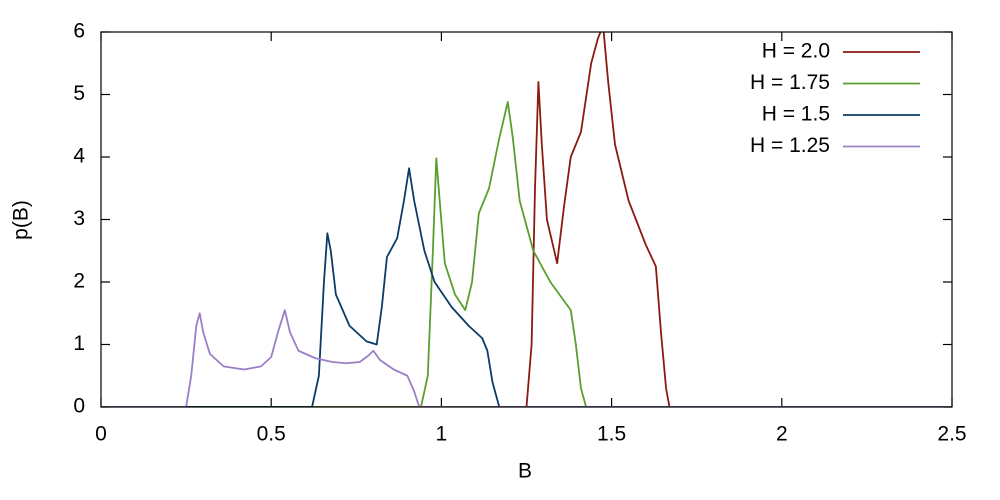 The height and width of the screenshot is (500, 1000). I want to click on legend-label: H = 1.5, so click(796, 114).